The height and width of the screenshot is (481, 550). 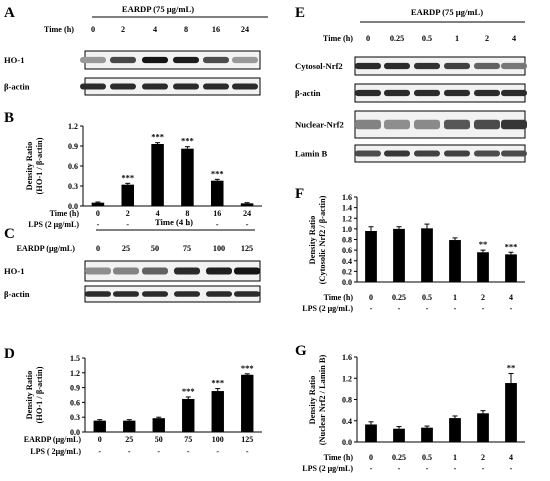 I want to click on blot-label: Lamin B, so click(x=311, y=154).